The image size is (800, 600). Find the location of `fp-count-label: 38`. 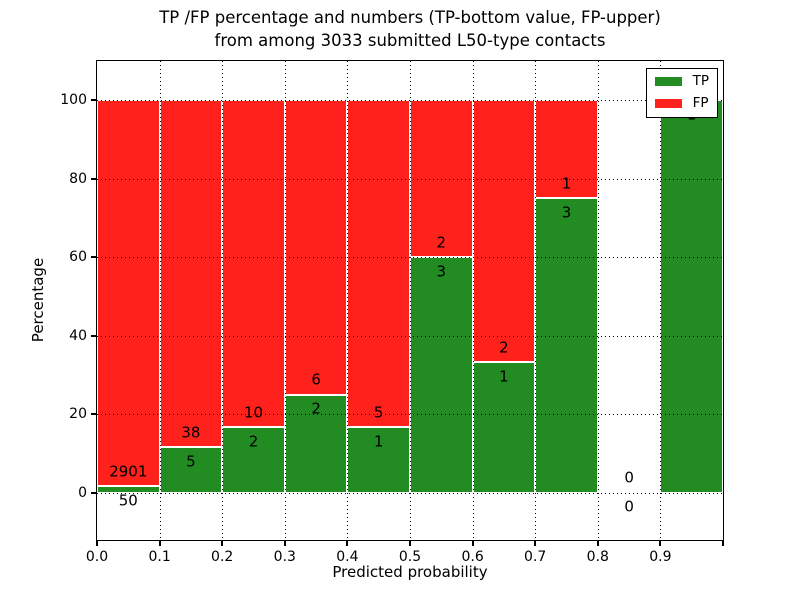

fp-count-label: 38 is located at coordinates (191, 432).